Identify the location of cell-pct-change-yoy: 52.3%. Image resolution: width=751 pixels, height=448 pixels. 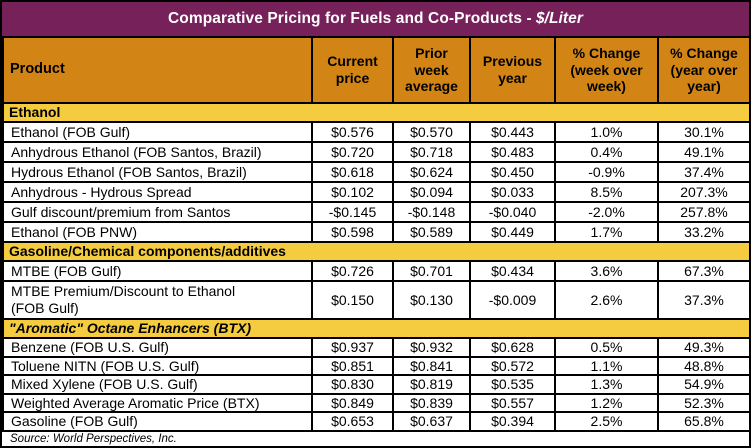
(703, 403).